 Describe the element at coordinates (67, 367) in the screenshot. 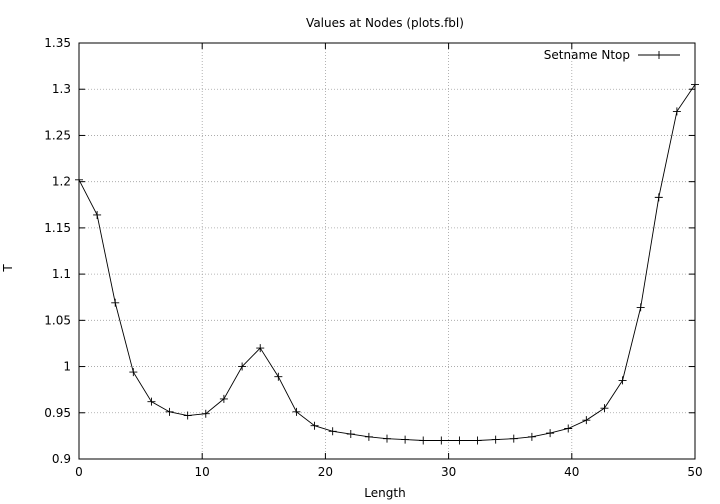

I see `y-tick-label: 1` at that location.